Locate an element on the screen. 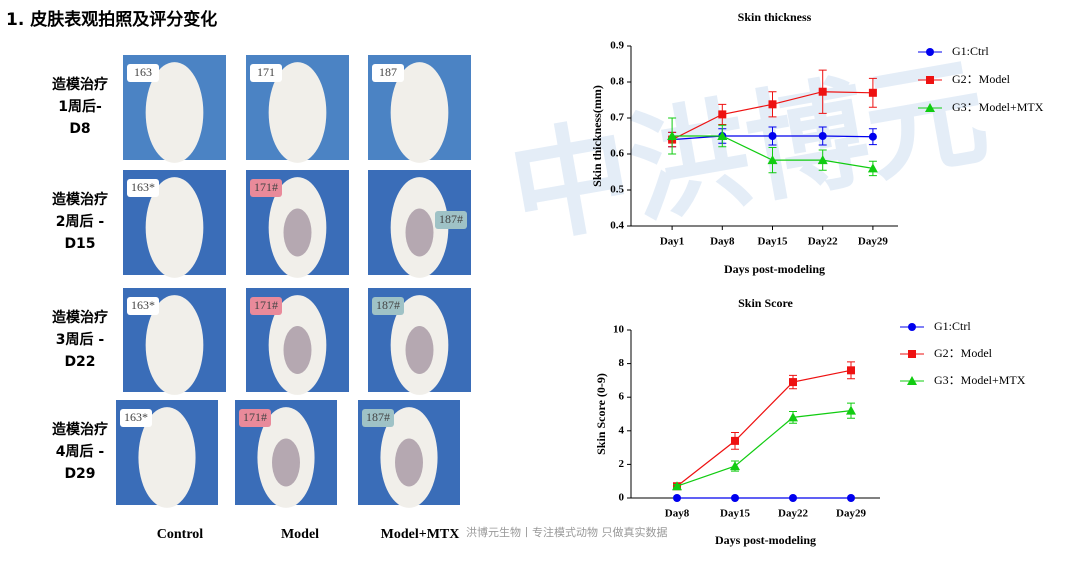  y-tick-label: 4 is located at coordinates (622, 430).